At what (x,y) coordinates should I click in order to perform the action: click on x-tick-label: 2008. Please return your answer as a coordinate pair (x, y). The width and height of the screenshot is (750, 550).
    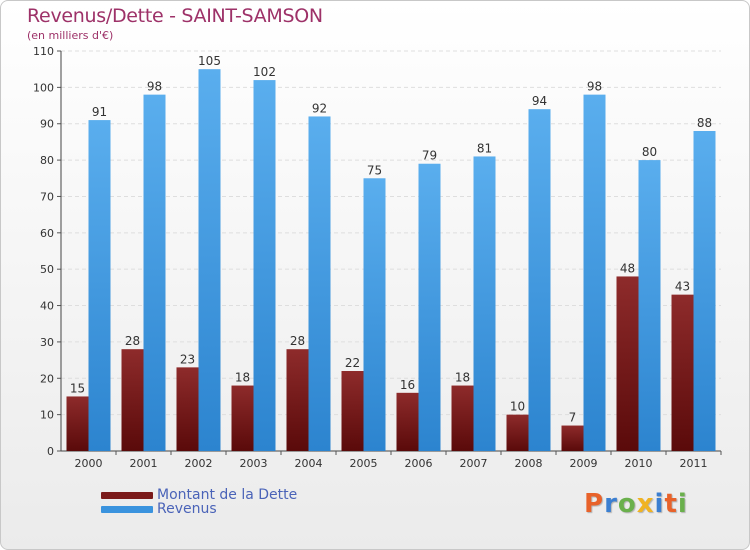
    Looking at the image, I should click on (529, 463).